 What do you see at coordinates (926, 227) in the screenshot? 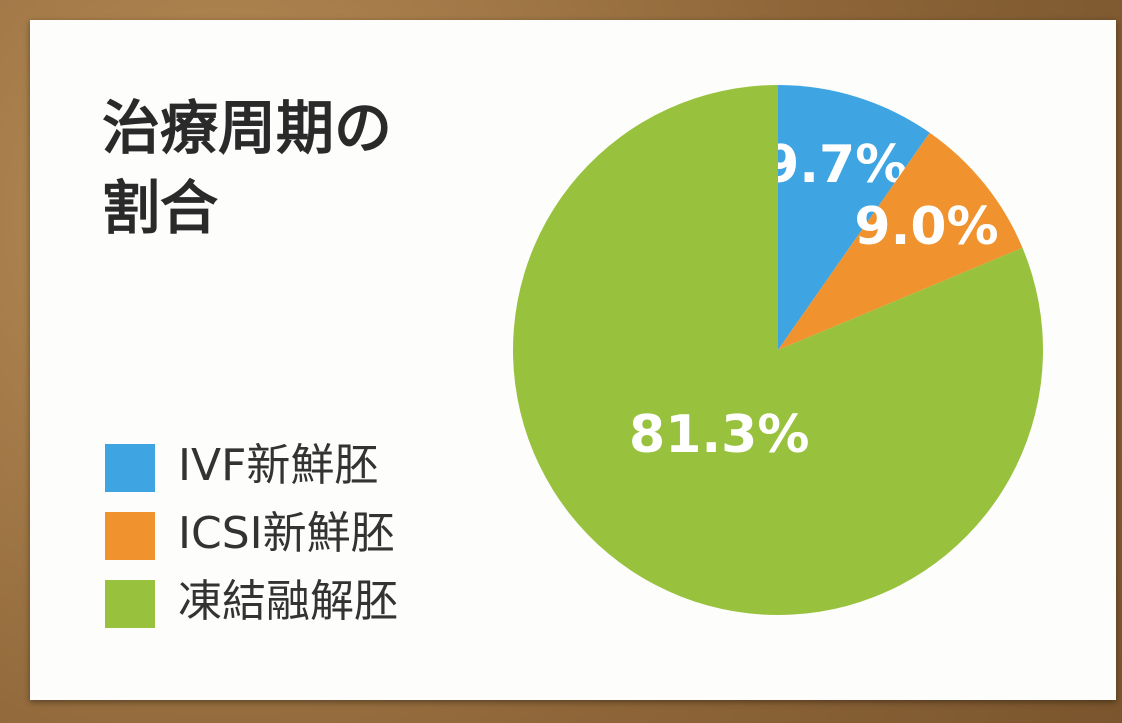
I see `data-label: 9.0%` at bounding box center [926, 227].